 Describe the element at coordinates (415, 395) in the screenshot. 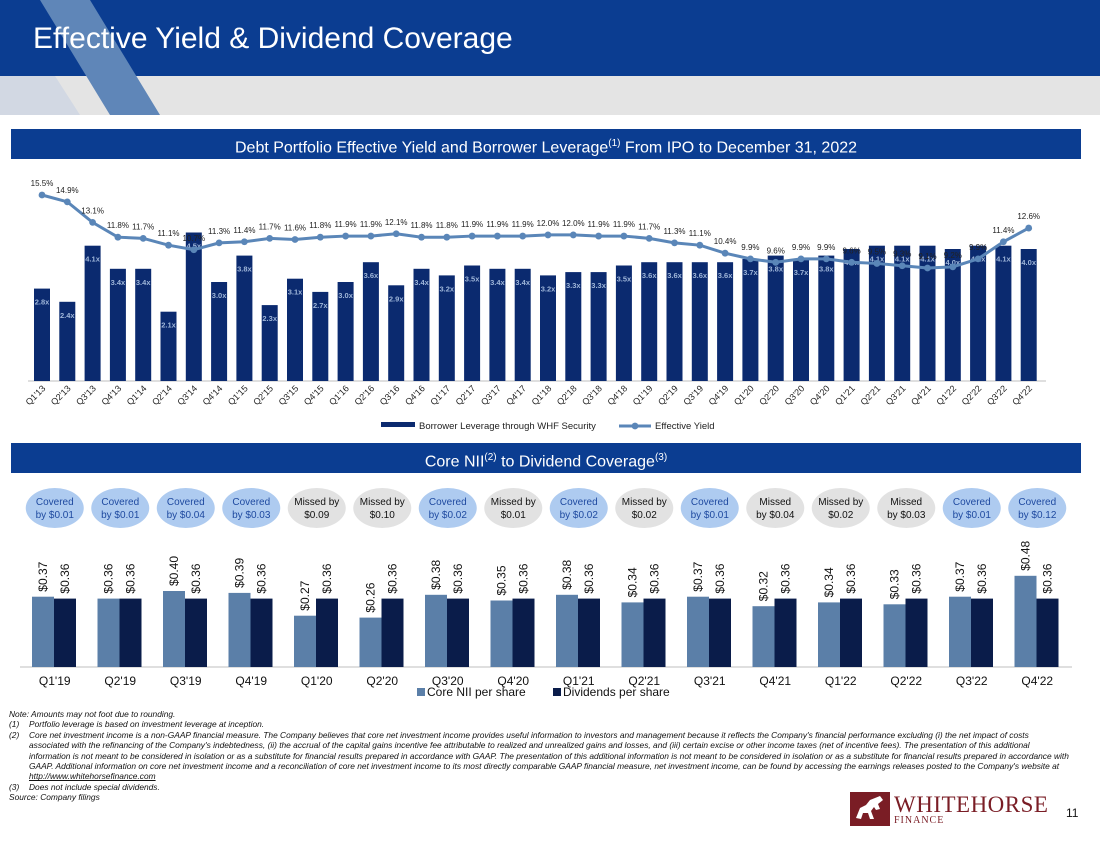

I see `quarter-tick-label: Q4'16` at that location.